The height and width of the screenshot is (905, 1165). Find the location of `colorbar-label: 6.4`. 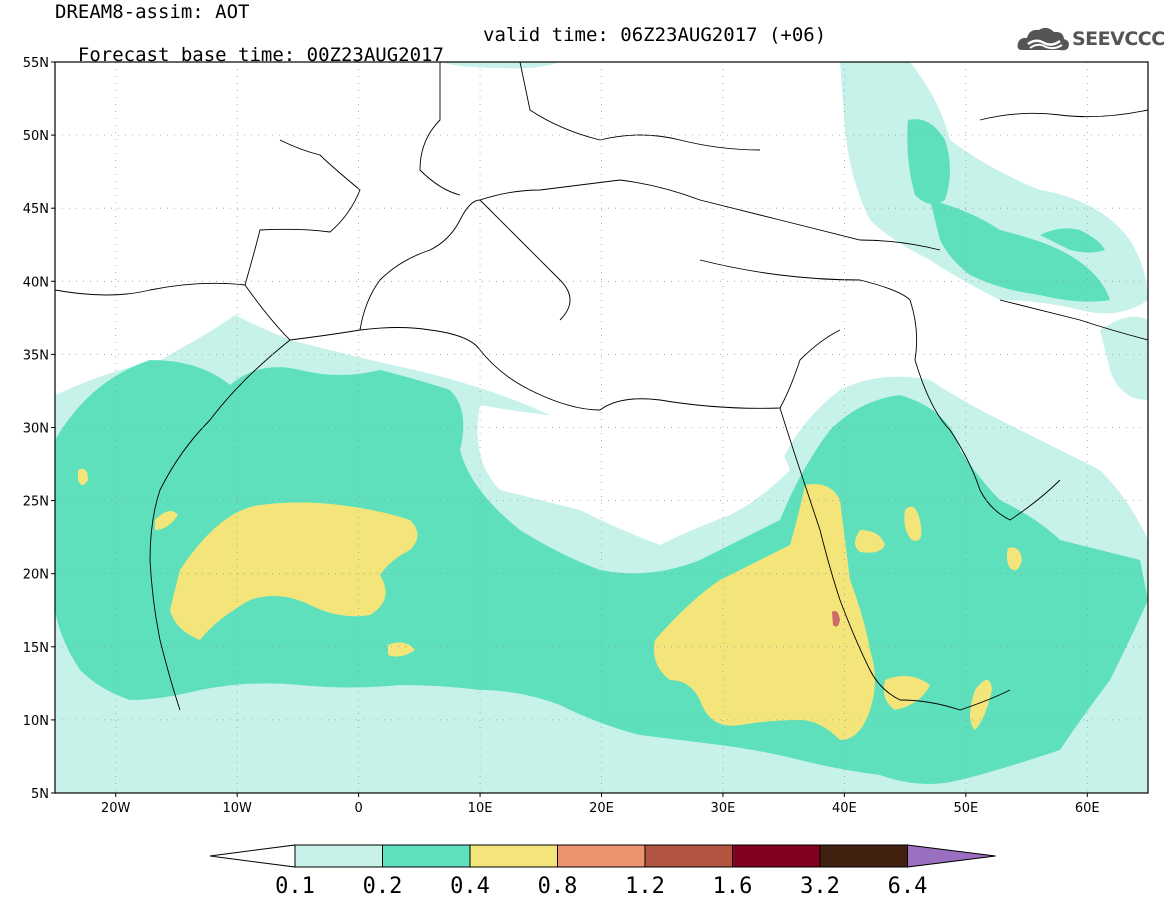

colorbar-label: 6.4 is located at coordinates (908, 886).